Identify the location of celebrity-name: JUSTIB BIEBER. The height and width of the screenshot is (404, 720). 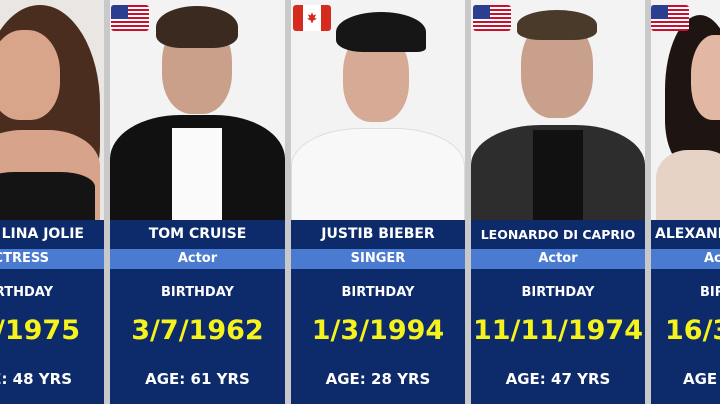
(378, 234).